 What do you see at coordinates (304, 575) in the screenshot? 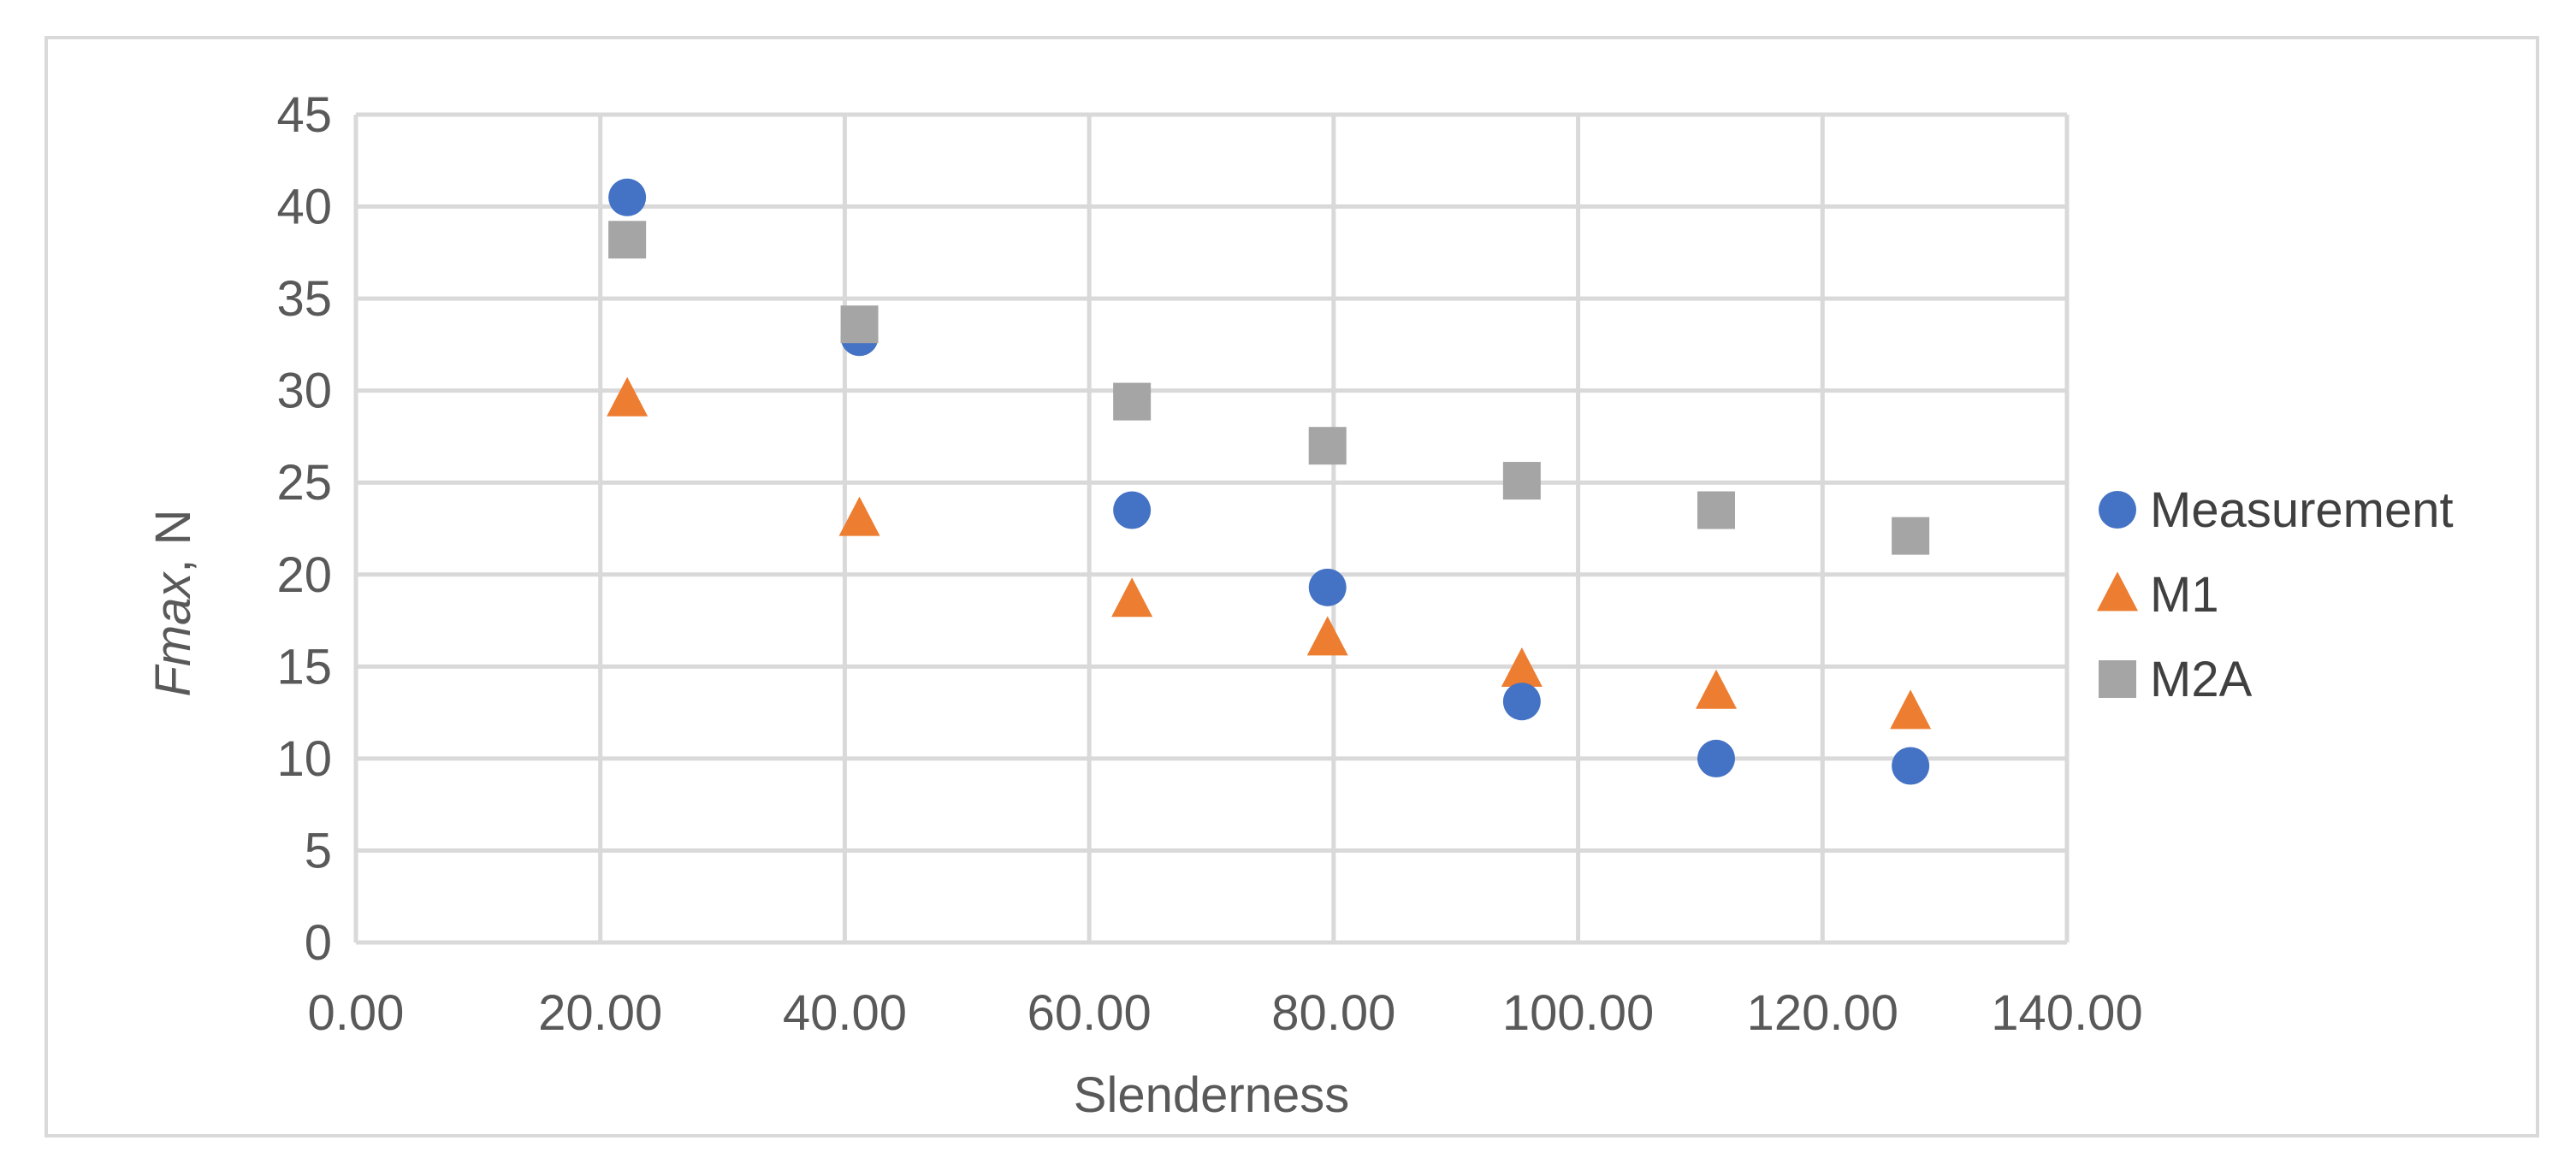
I see `y-tick-label: 20` at bounding box center [304, 575].